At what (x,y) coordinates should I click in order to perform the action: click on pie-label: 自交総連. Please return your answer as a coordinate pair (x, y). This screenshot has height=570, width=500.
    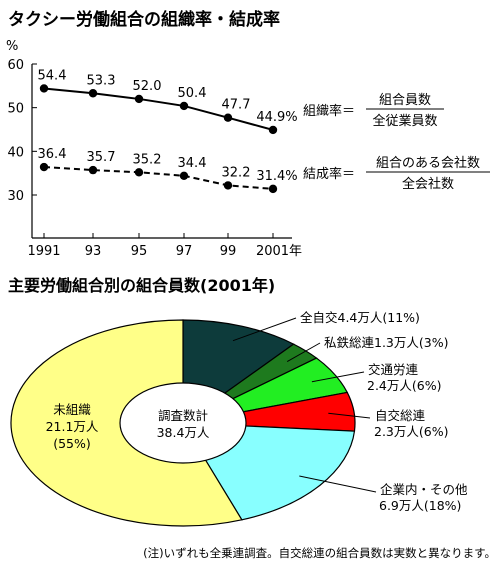
    Looking at the image, I should click on (400, 415).